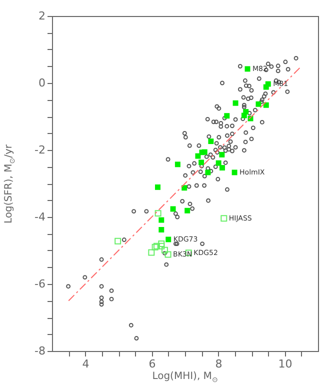 The height and width of the screenshot is (386, 334). I want to click on y-tick-label: -2, so click(40, 150).